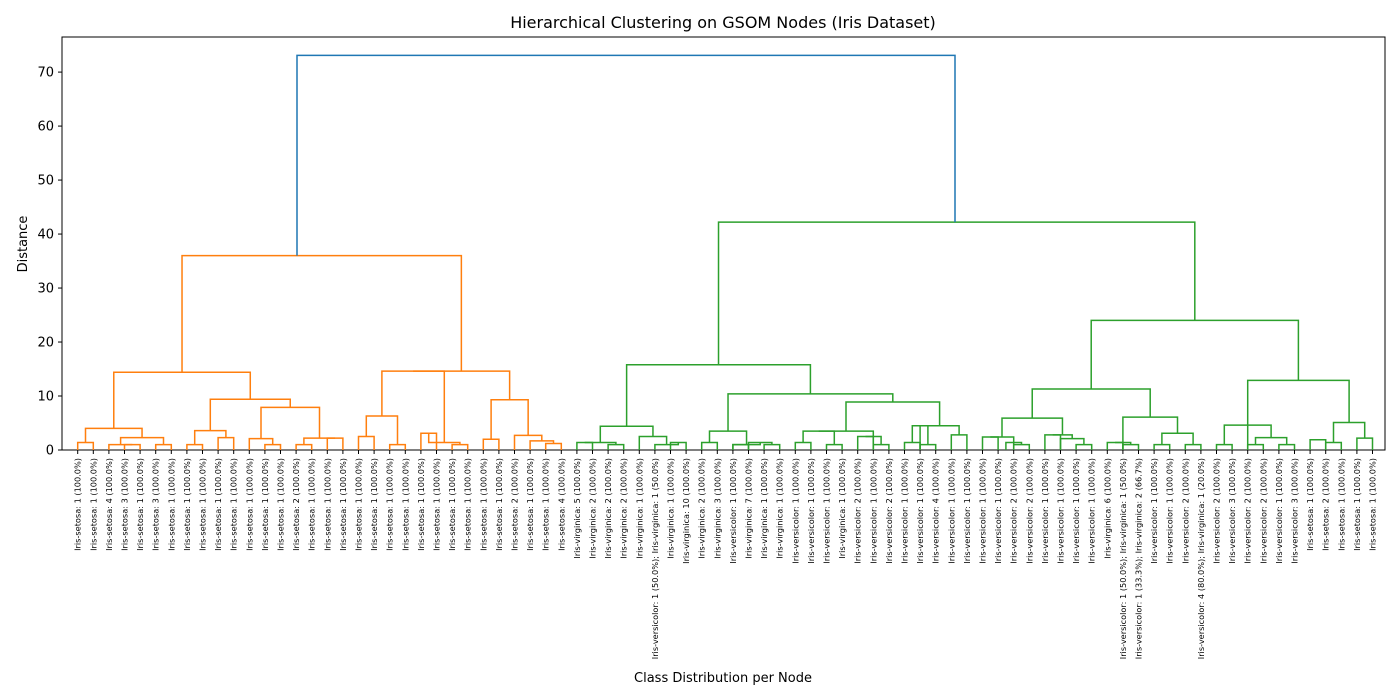  What do you see at coordinates (50, 451) in the screenshot?
I see `y-tick-label: 0` at bounding box center [50, 451].